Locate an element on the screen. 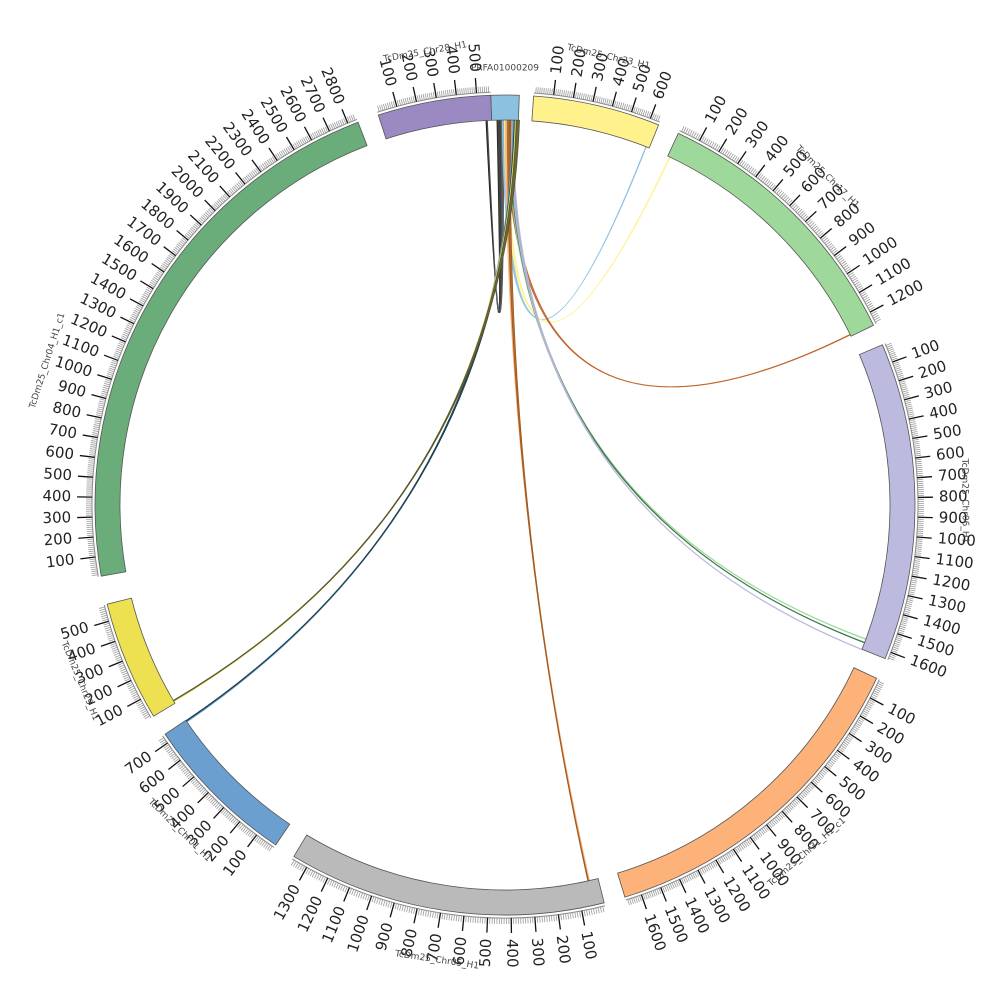  tick-label: 1000 is located at coordinates (956, 539).